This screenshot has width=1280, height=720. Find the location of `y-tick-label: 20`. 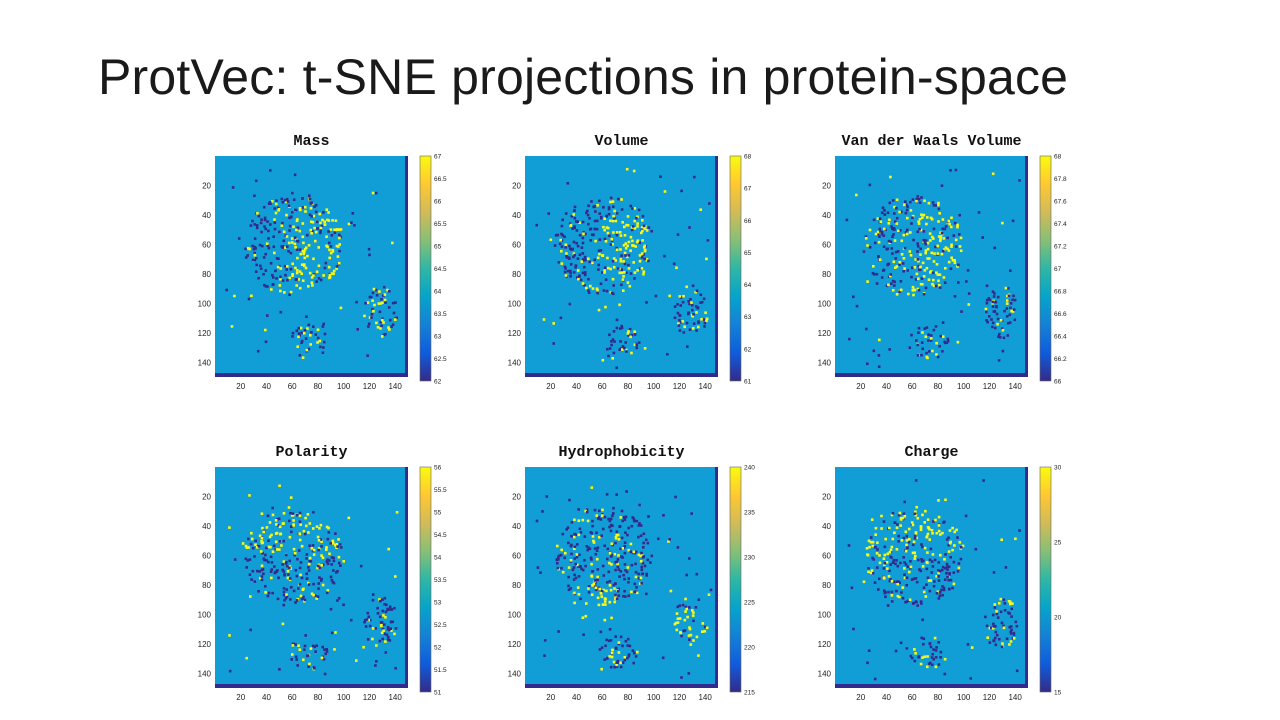

y-tick-label: 20 is located at coordinates (206, 185).